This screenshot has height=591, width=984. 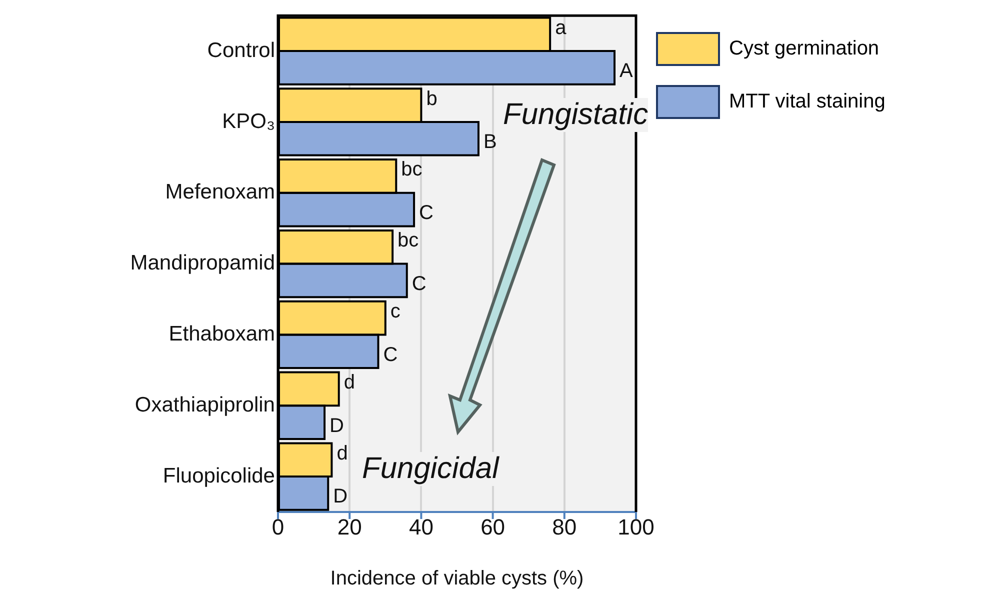 What do you see at coordinates (575, 115) in the screenshot?
I see `annotation: Fungistatic` at bounding box center [575, 115].